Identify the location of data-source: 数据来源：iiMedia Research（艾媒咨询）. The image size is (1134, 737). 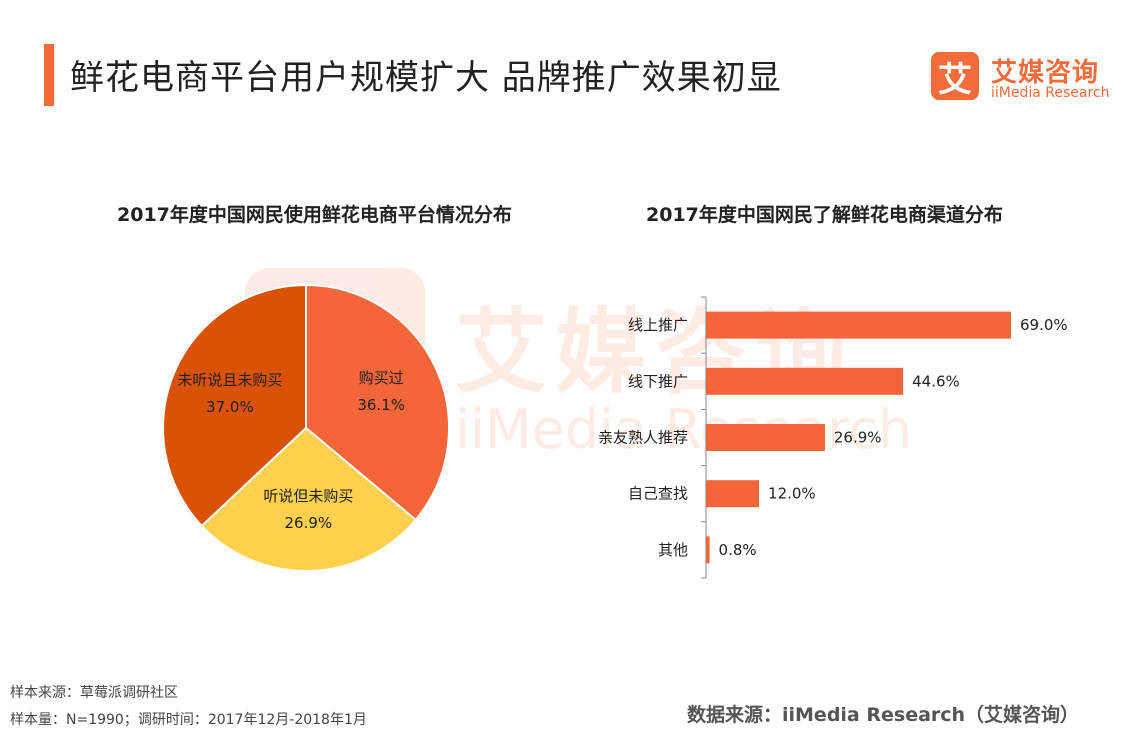
(883, 715).